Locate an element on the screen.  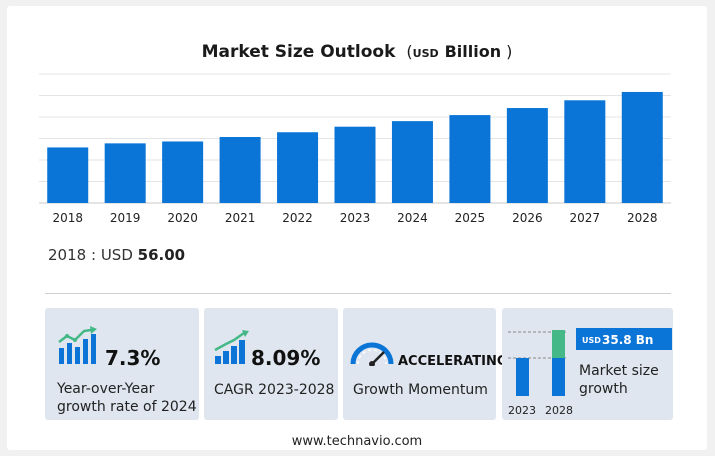
bar-2024 is located at coordinates (412, 162).